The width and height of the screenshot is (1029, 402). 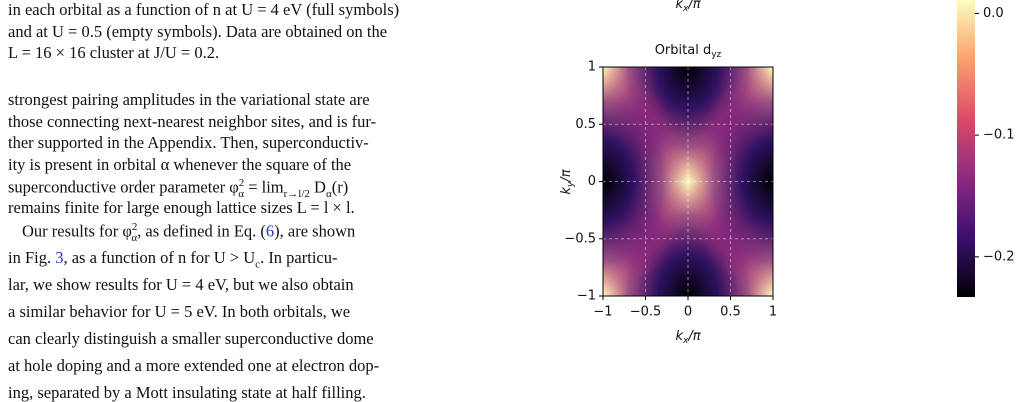 What do you see at coordinates (999, 256) in the screenshot?
I see `colorbar-tick-label: −0.2` at bounding box center [999, 256].